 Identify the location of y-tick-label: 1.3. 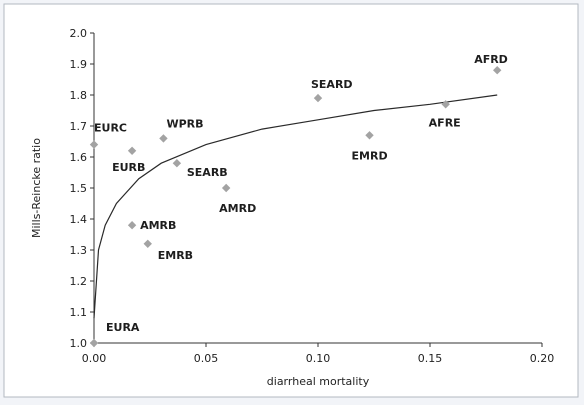
(79, 250).